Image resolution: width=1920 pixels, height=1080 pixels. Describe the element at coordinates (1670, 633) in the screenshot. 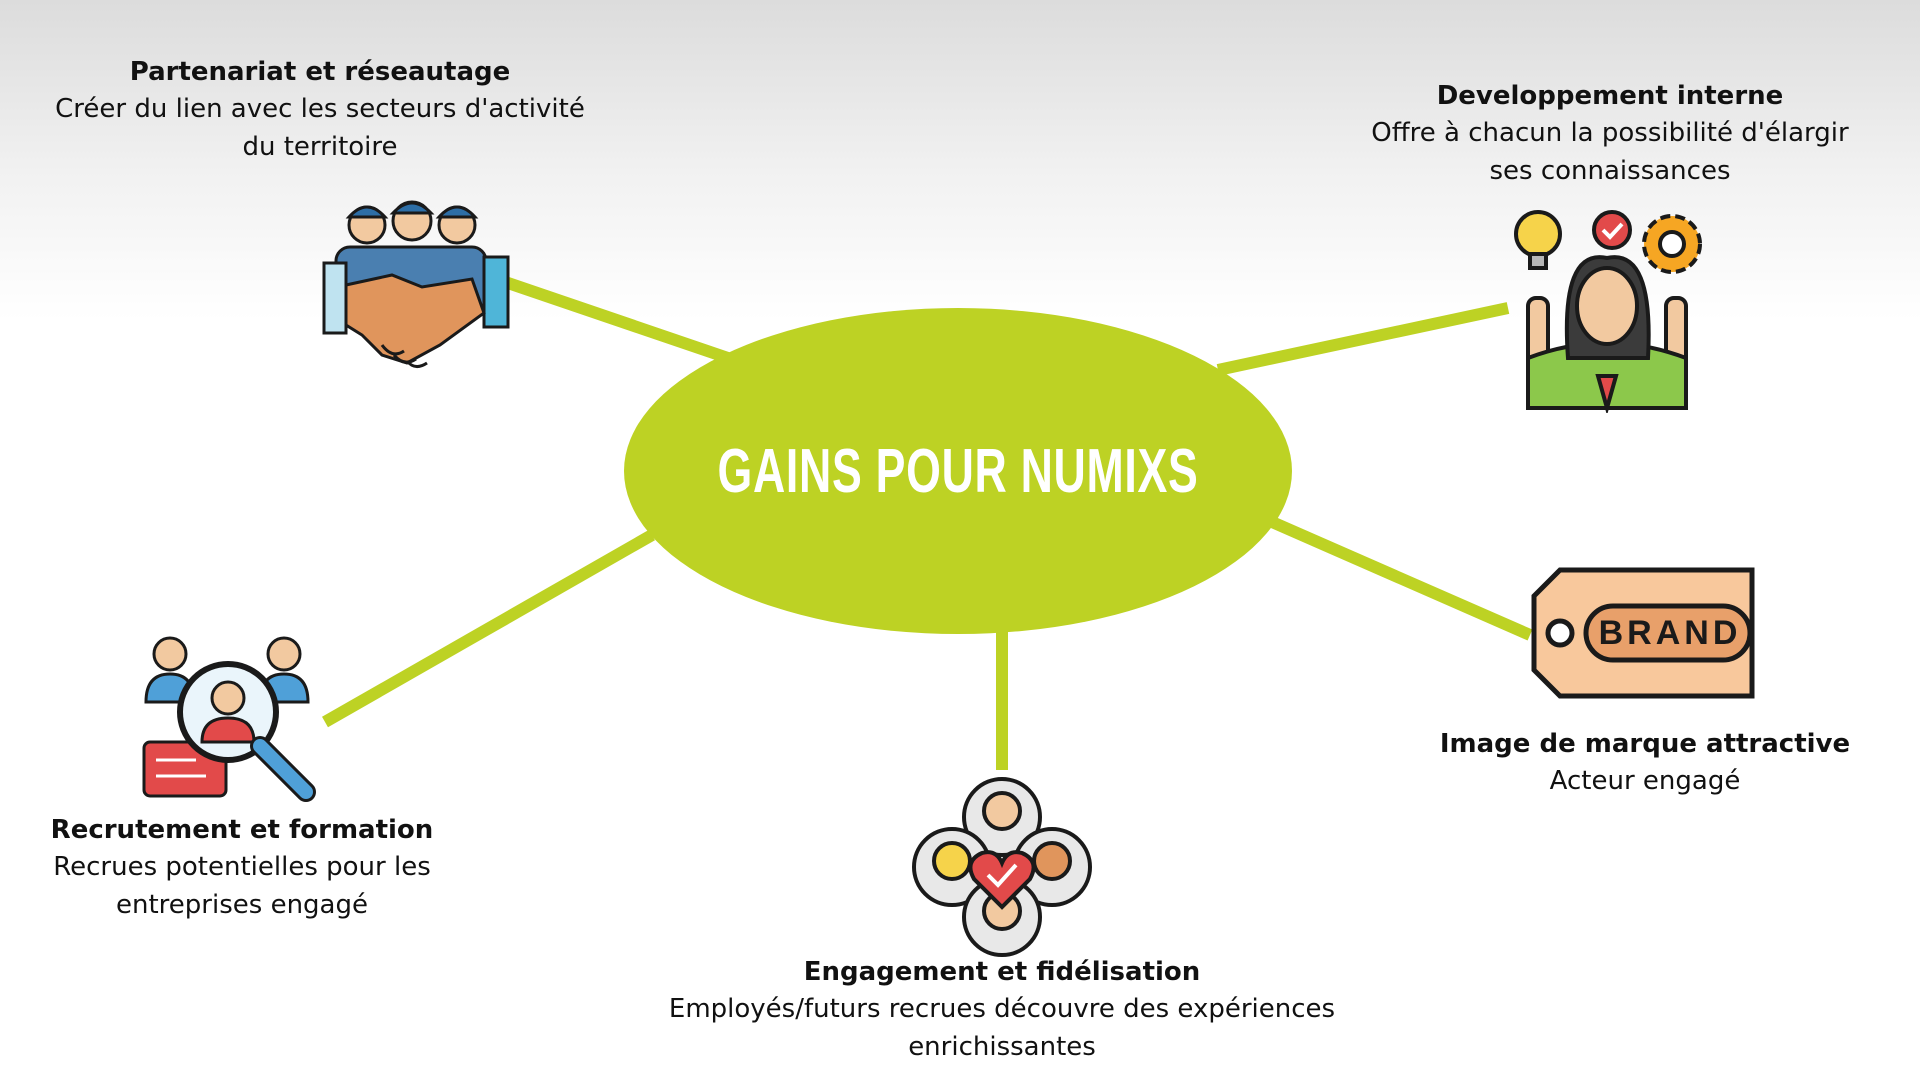

I see `brand-tag-text: BRAND` at that location.